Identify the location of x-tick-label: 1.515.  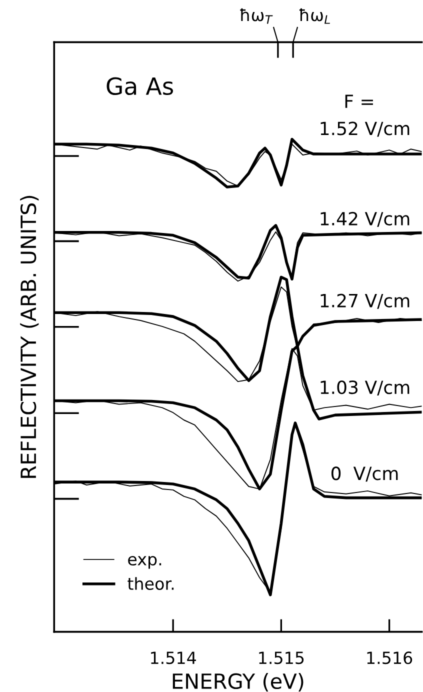
(281, 658).